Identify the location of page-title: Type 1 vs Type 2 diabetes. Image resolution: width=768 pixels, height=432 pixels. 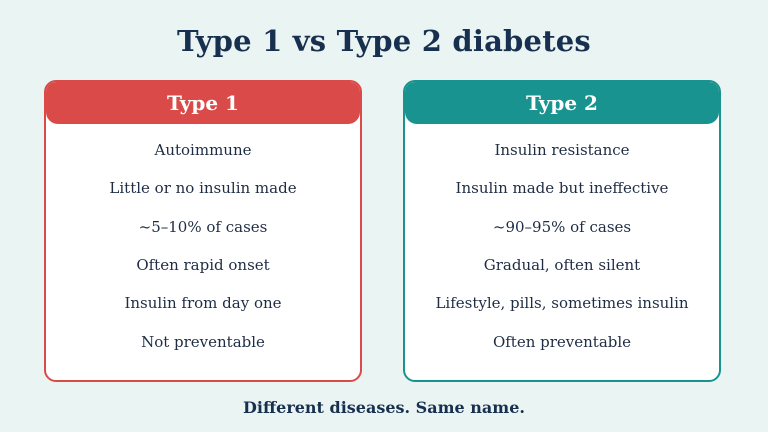
(384, 41).